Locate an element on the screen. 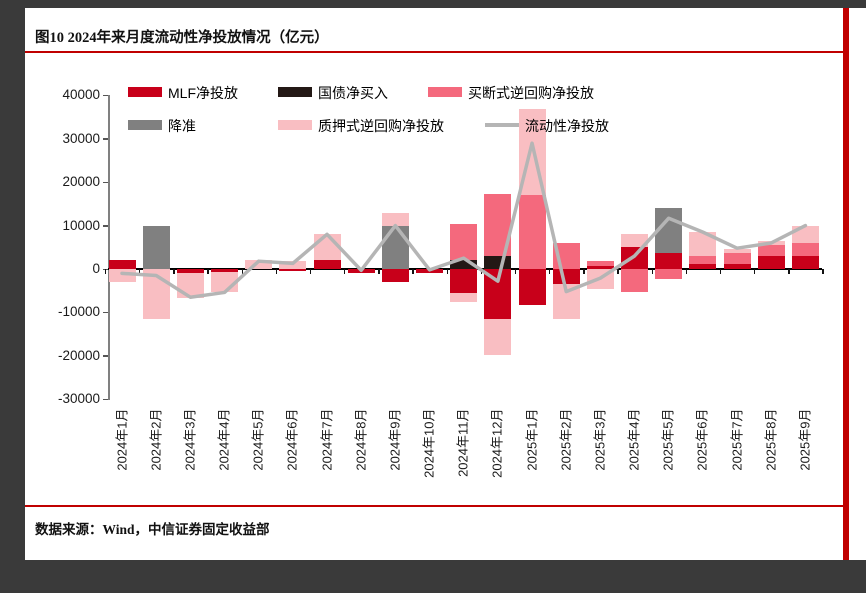 The image size is (866, 593). data-source-note: 数据来源：Wind，中信证券固定收益部 is located at coordinates (152, 529).